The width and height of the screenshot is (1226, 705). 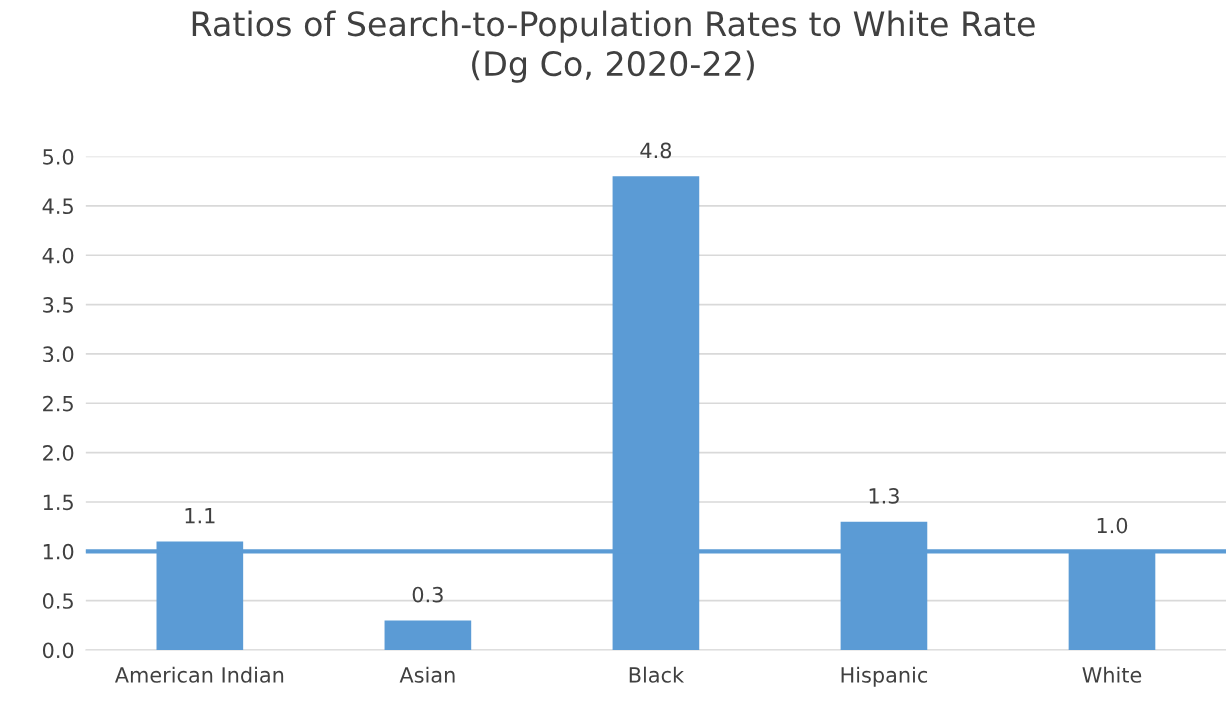 What do you see at coordinates (427, 674) in the screenshot?
I see `x-tick-label: Asian` at bounding box center [427, 674].